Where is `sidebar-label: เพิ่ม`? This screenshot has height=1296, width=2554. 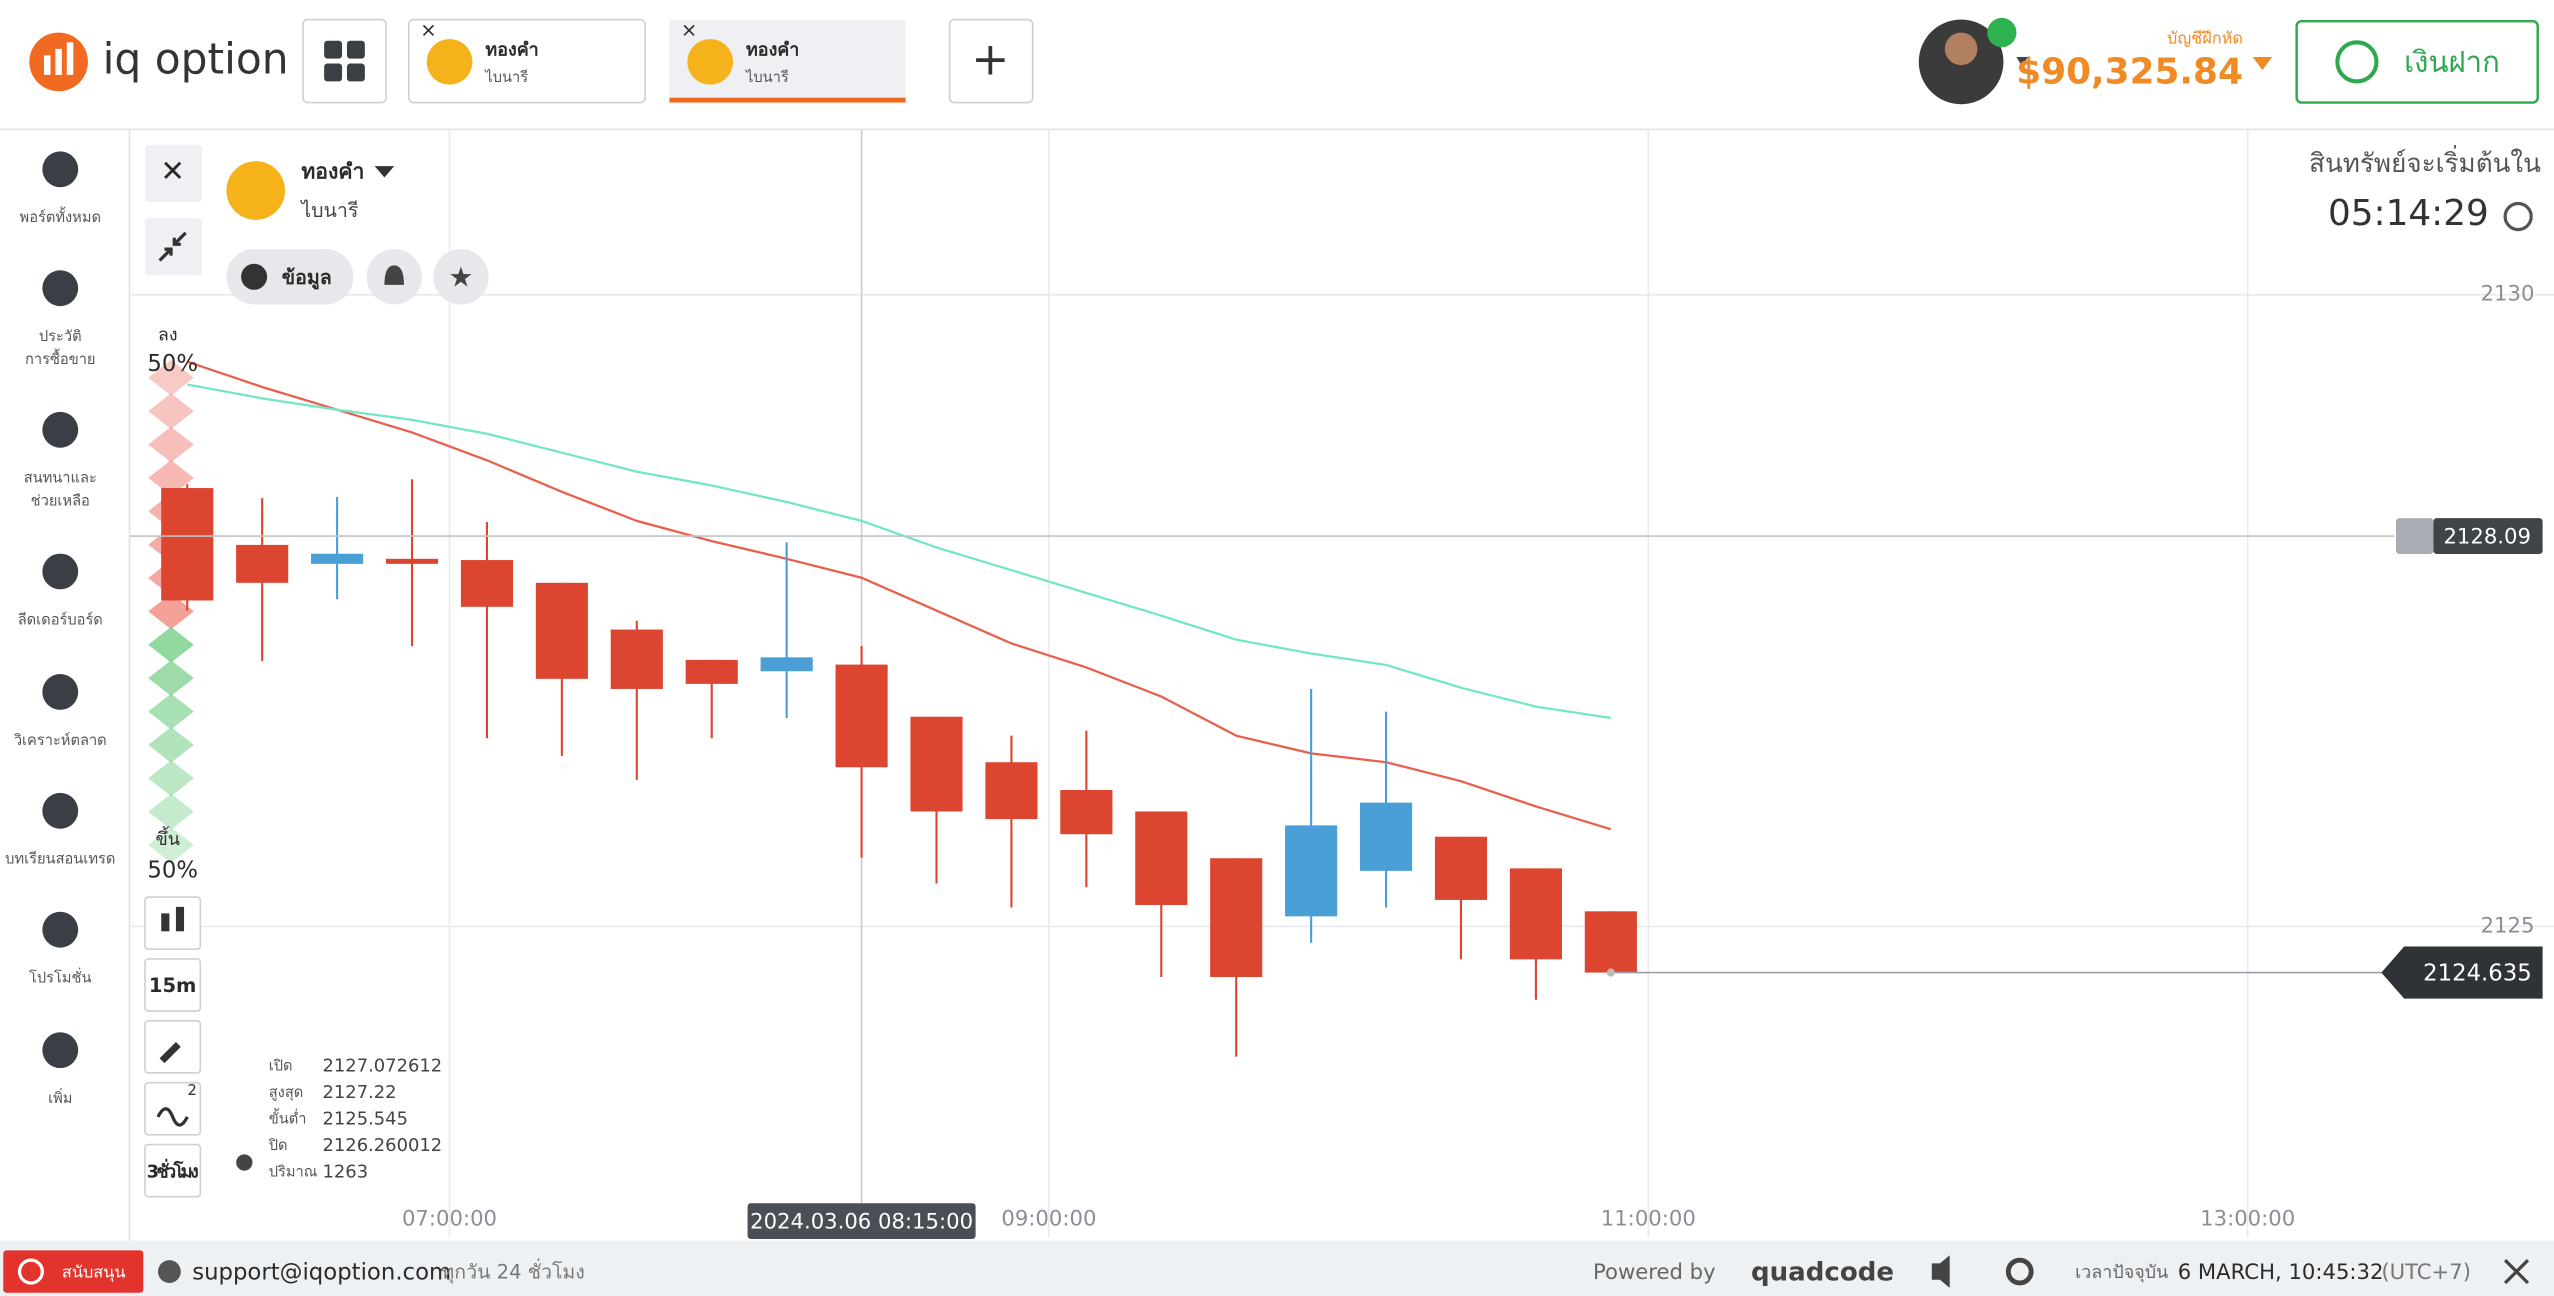
sidebar-label: เพิ่ม is located at coordinates (60, 1097).